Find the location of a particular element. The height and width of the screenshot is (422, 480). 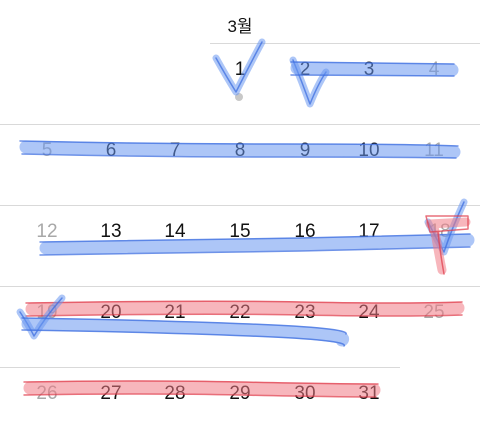

day-cell: 3 is located at coordinates (369, 69).